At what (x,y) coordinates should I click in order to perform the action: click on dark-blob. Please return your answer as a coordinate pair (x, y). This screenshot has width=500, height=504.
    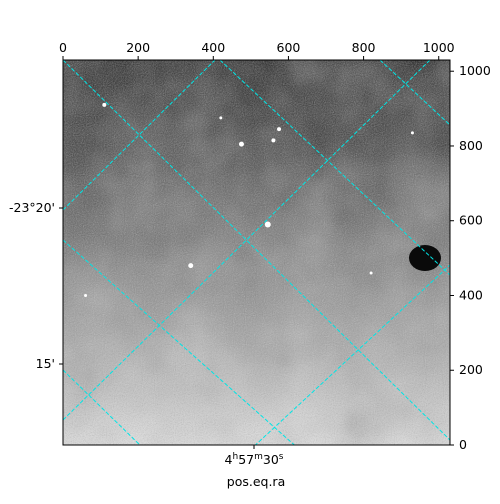
    Looking at the image, I should click on (425, 258).